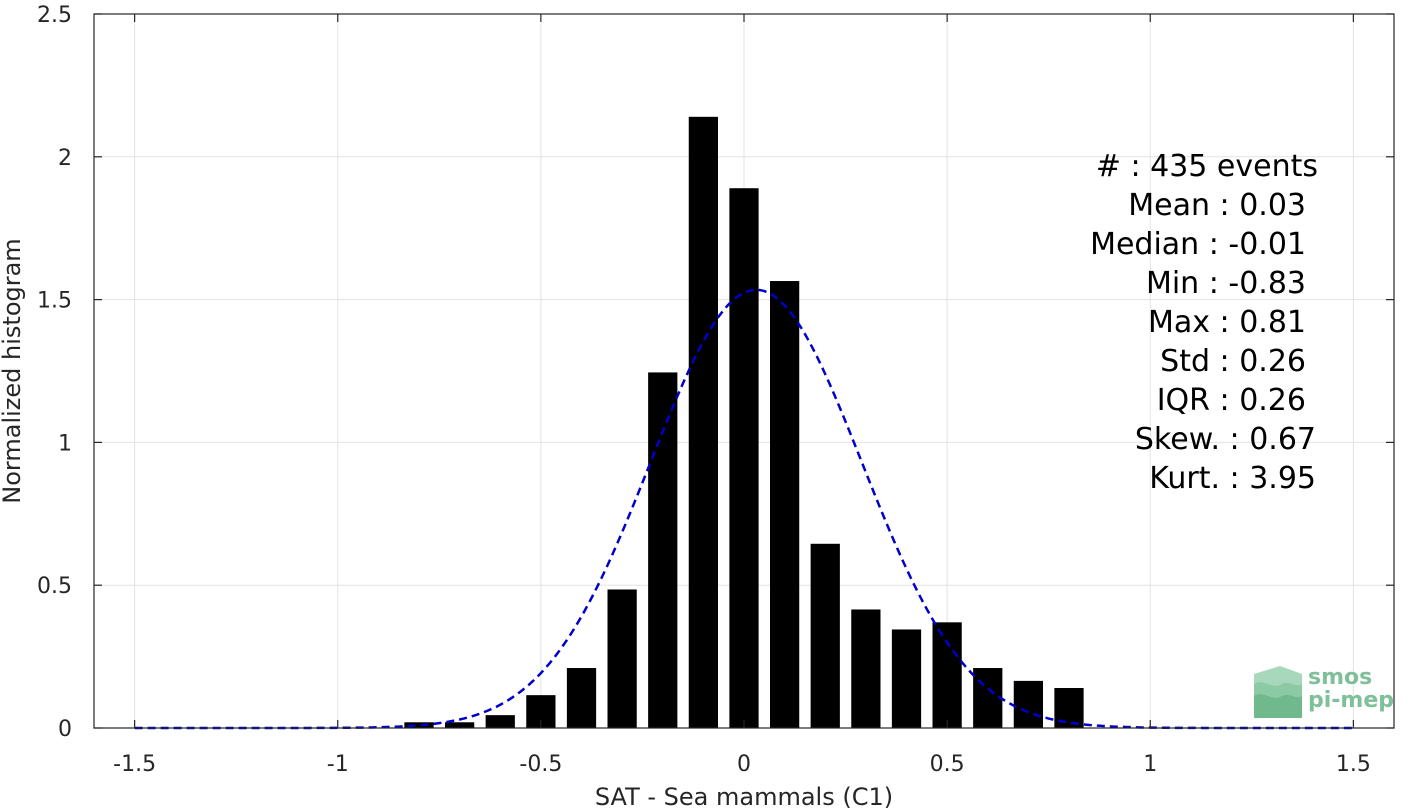  I want to click on stat-mean: Mean : 0.03, so click(1217, 205).